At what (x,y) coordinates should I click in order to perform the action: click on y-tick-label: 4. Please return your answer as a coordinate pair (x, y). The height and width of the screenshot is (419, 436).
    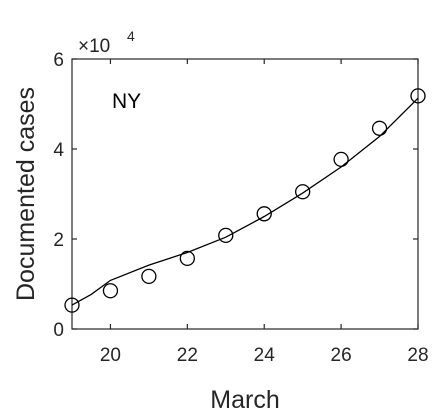
    Looking at the image, I should click on (58, 150).